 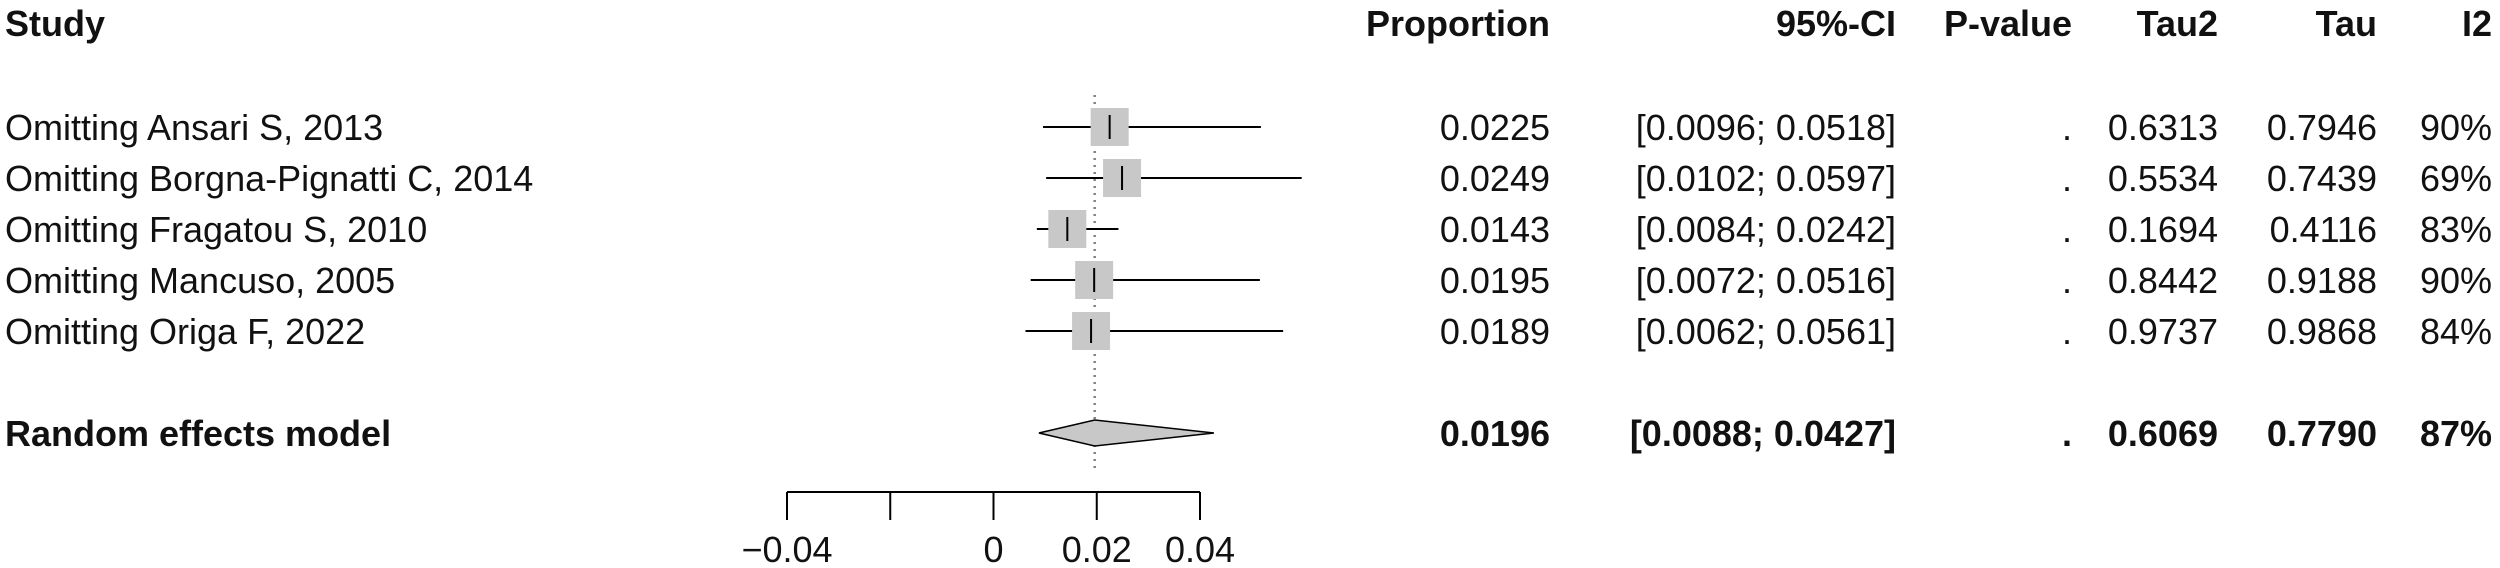 What do you see at coordinates (1494, 331) in the screenshot?
I see `row-proportion: 0.0189` at bounding box center [1494, 331].